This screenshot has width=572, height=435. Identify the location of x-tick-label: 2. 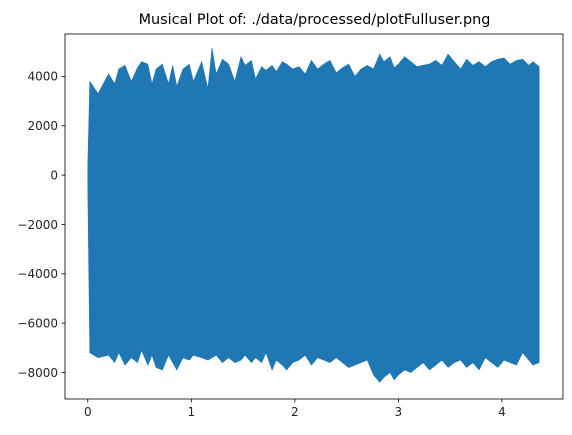
(295, 412).